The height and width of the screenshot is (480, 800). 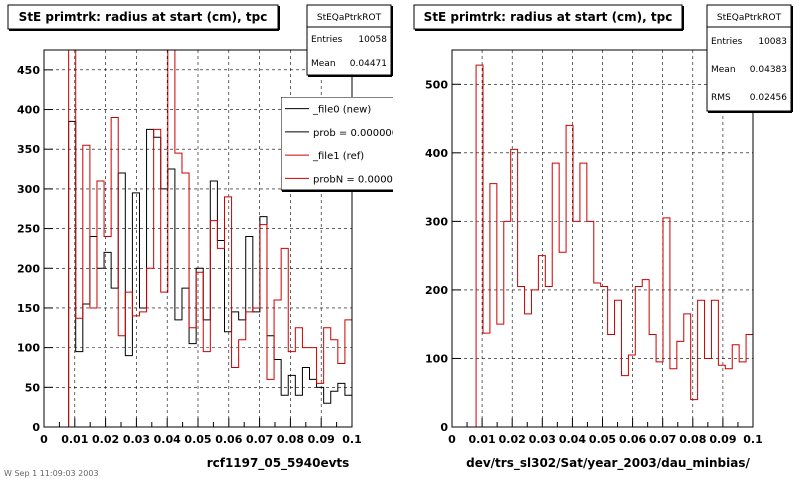 I want to click on stats-value: 10083, so click(x=772, y=42).